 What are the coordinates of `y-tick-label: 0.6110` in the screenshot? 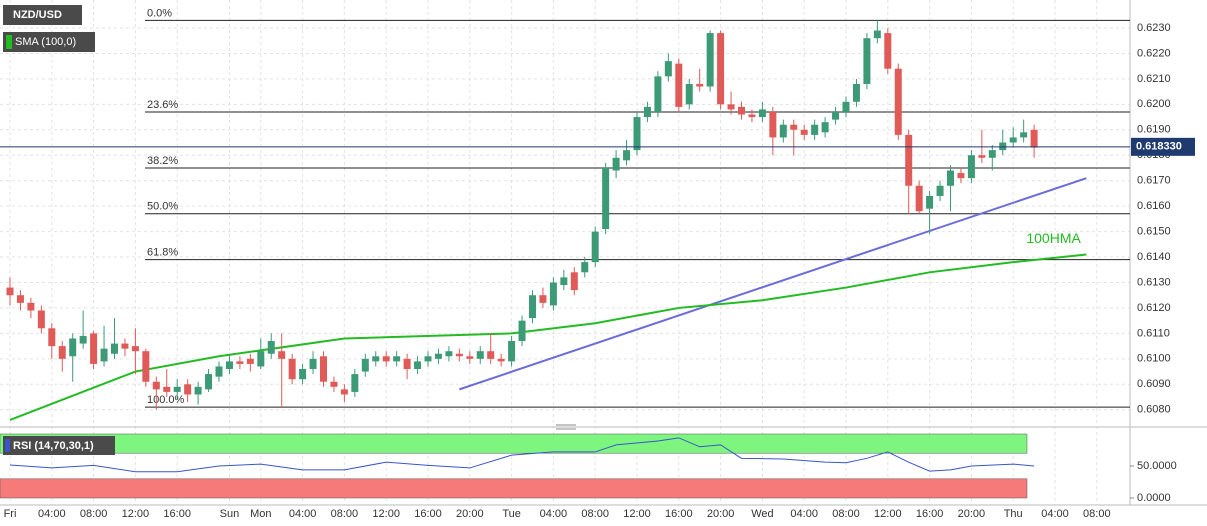 It's located at (1153, 333).